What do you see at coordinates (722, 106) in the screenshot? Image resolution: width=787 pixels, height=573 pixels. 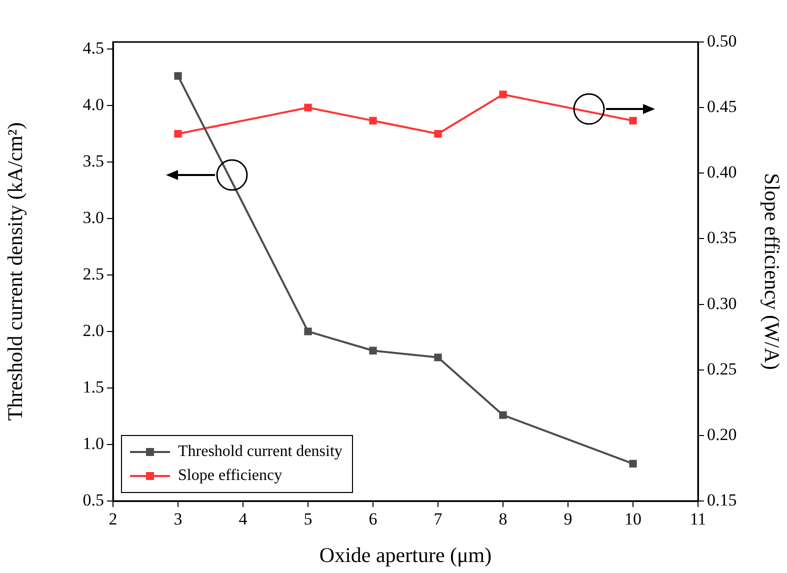 I see `y2-tick-label: 0.45` at bounding box center [722, 106].